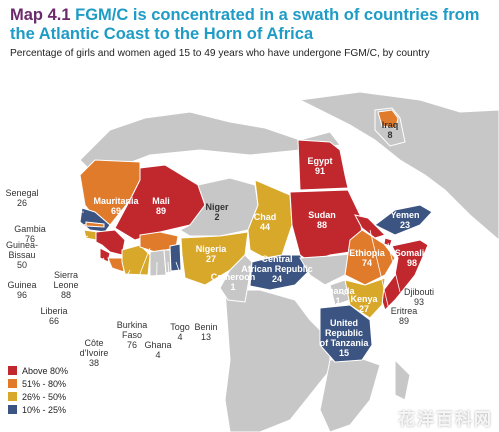 The height and width of the screenshot is (432, 499). I want to click on country-name: Leone, so click(65, 285).